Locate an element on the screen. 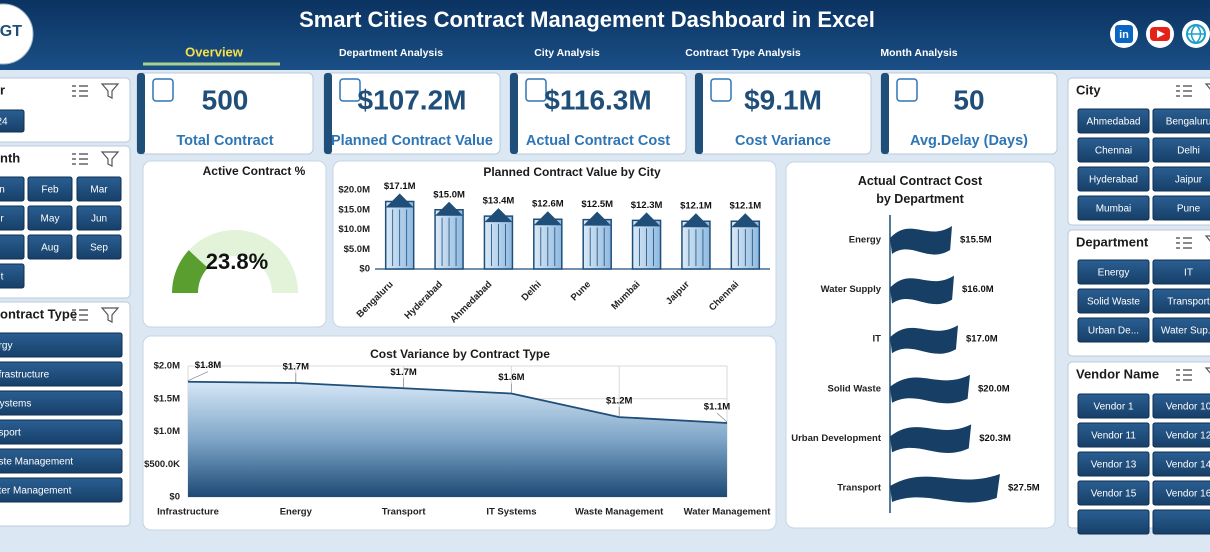 The width and height of the screenshot is (1210, 552). value-label: $20.3M is located at coordinates (995, 438).